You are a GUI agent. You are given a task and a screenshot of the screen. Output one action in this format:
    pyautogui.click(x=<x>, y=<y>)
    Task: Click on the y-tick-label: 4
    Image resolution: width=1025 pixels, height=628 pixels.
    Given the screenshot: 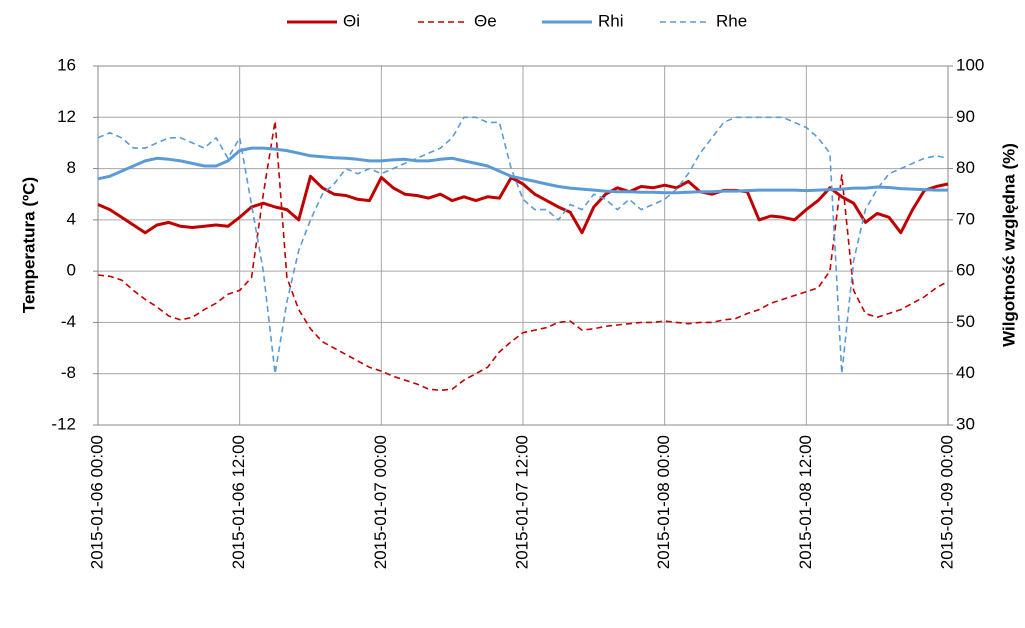 What is the action you would take?
    pyautogui.click(x=71, y=218)
    